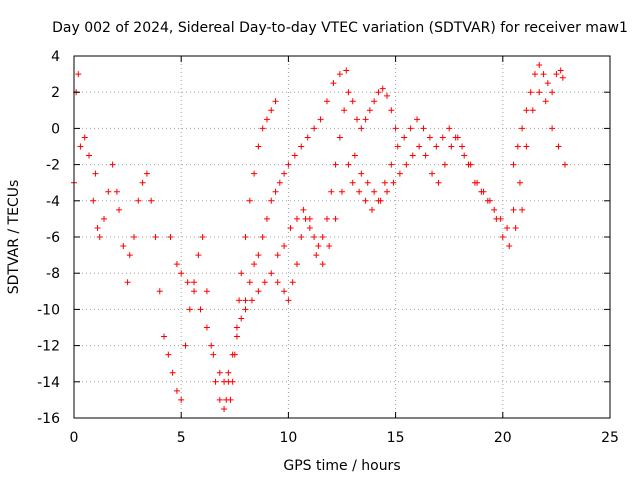 This screenshot has height=480, width=640. I want to click on y-tick-labels: -16 -14 -12 -10 -8 -6 -4 -2 0 2 4, so click(48, 238).